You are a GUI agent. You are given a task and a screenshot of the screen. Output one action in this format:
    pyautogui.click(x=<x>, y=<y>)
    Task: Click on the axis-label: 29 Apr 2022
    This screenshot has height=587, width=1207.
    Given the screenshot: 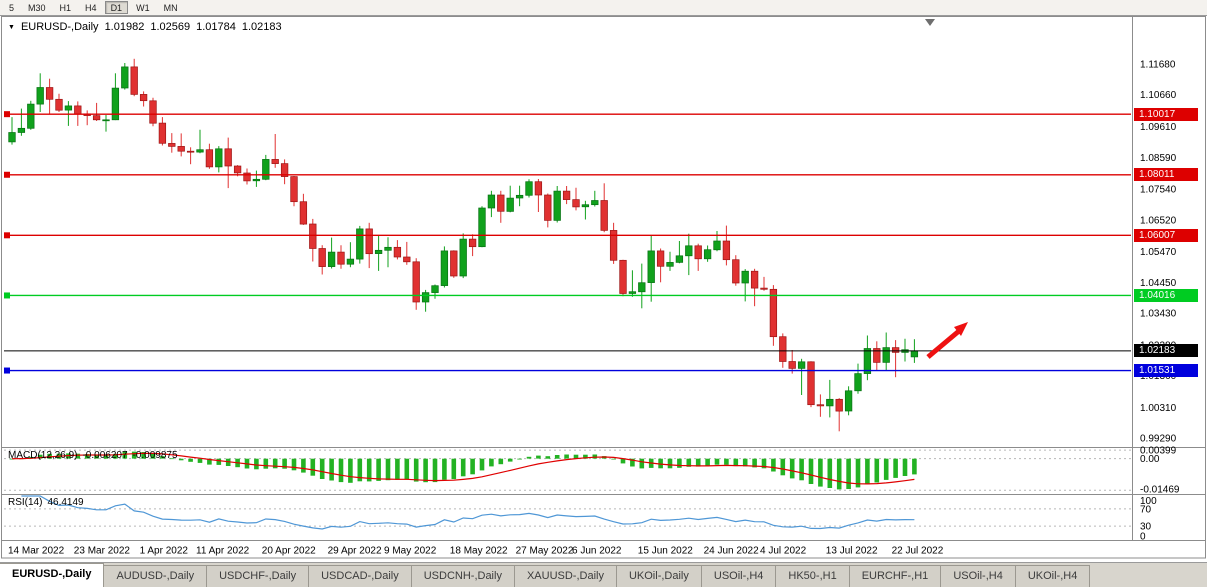 What is the action you would take?
    pyautogui.click(x=355, y=551)
    